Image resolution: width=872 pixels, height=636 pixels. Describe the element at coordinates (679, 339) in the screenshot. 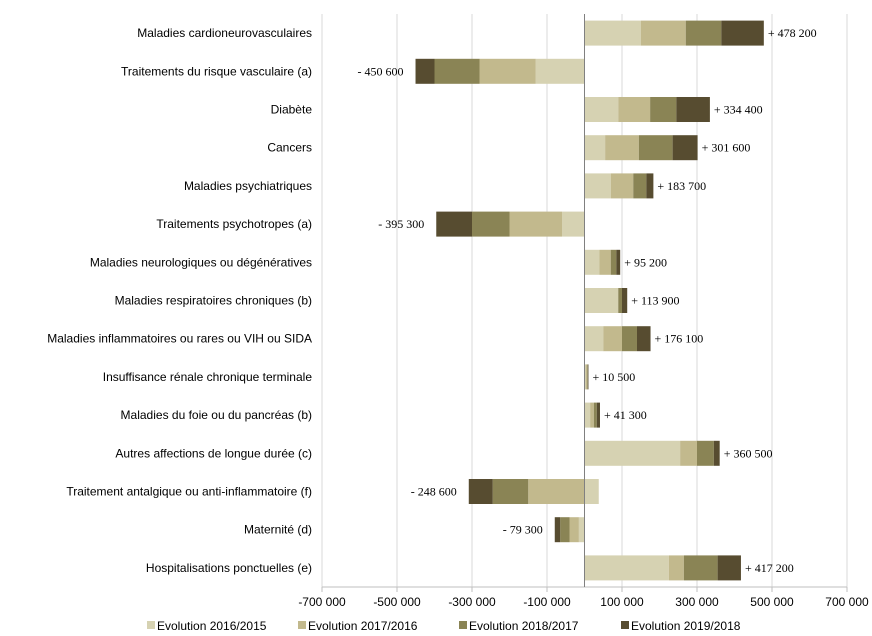

I see `total-data-label: + 176 100` at that location.